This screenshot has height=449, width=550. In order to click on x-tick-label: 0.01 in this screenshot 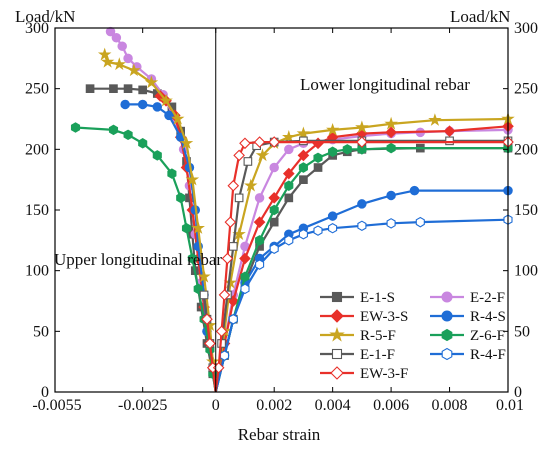, I will do `click(510, 405)`.